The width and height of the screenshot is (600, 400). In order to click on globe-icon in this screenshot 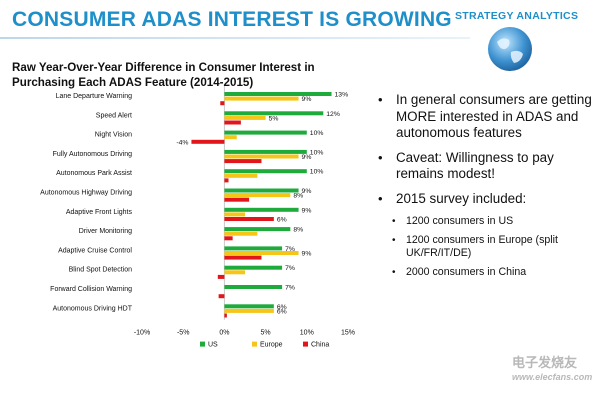, I will do `click(510, 49)`.